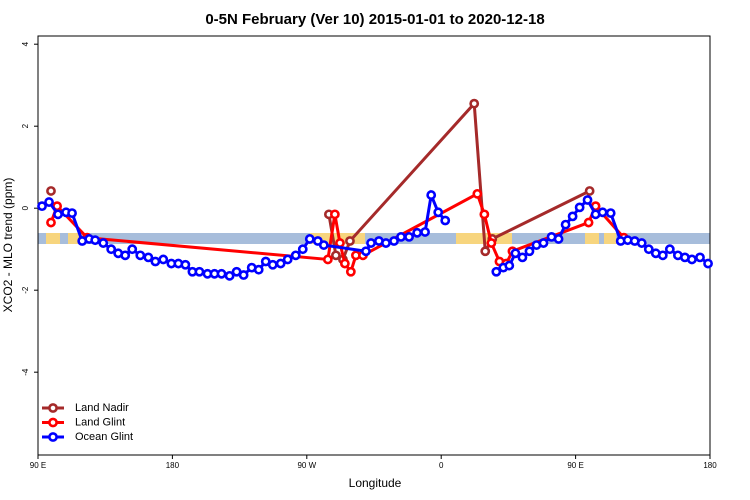  Describe the element at coordinates (306, 465) in the screenshot. I see `x-tick-label: 90 W` at that location.